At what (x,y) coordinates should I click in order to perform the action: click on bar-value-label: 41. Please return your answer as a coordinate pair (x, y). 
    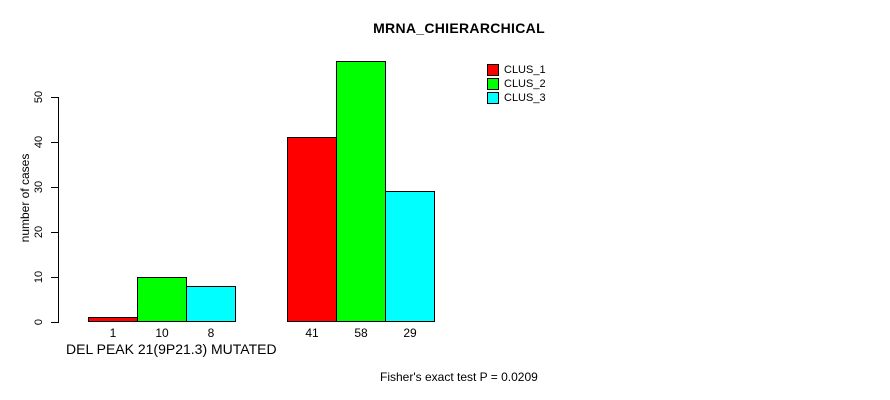
    Looking at the image, I should click on (312, 333).